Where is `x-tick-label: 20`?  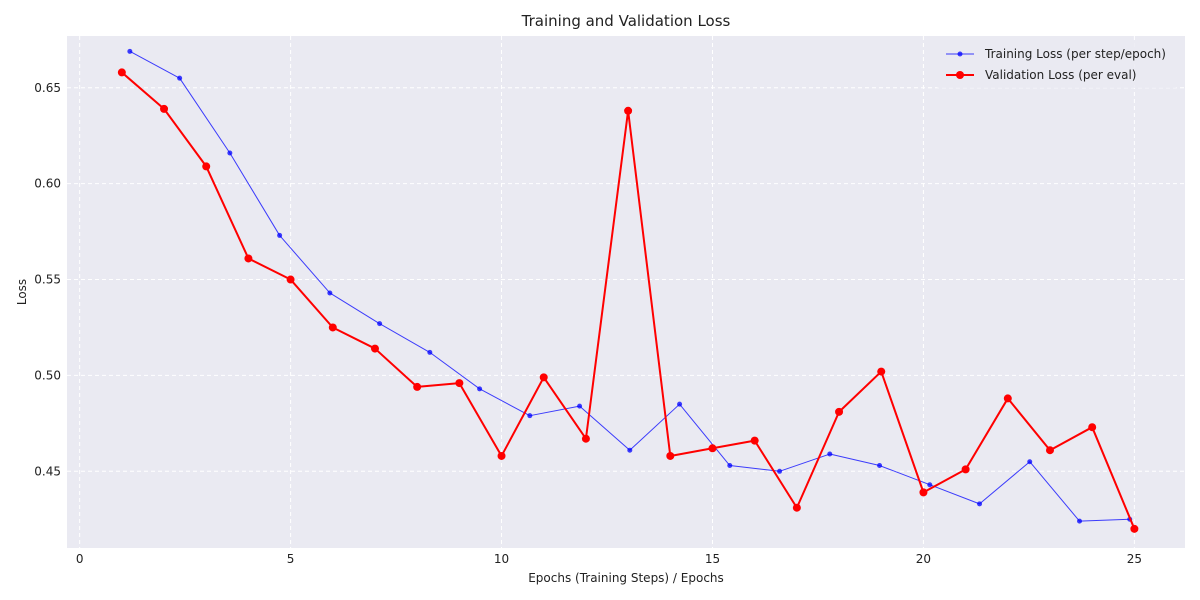 x-tick-label: 20 is located at coordinates (923, 559).